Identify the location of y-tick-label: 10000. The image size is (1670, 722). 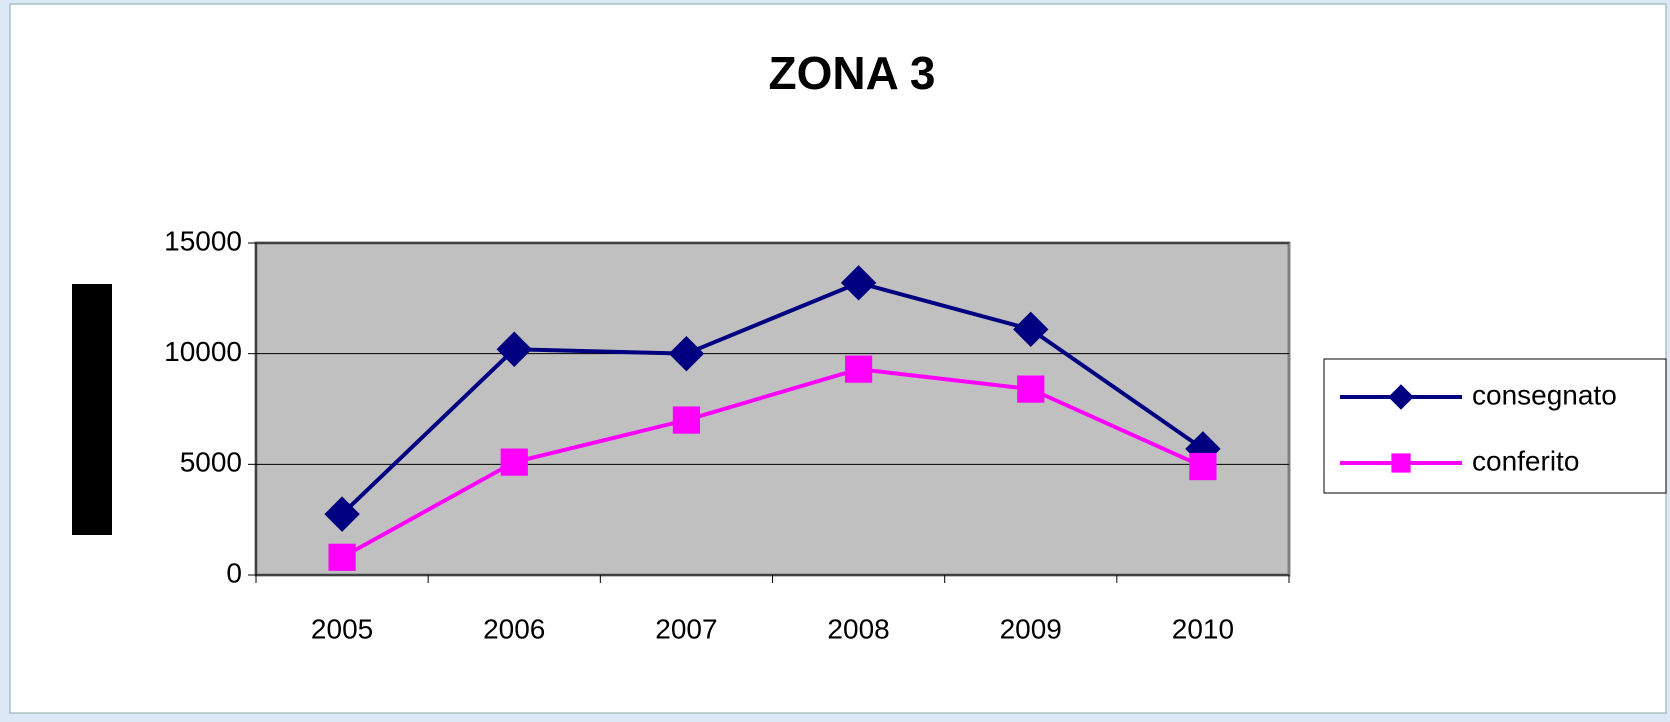
(203, 351).